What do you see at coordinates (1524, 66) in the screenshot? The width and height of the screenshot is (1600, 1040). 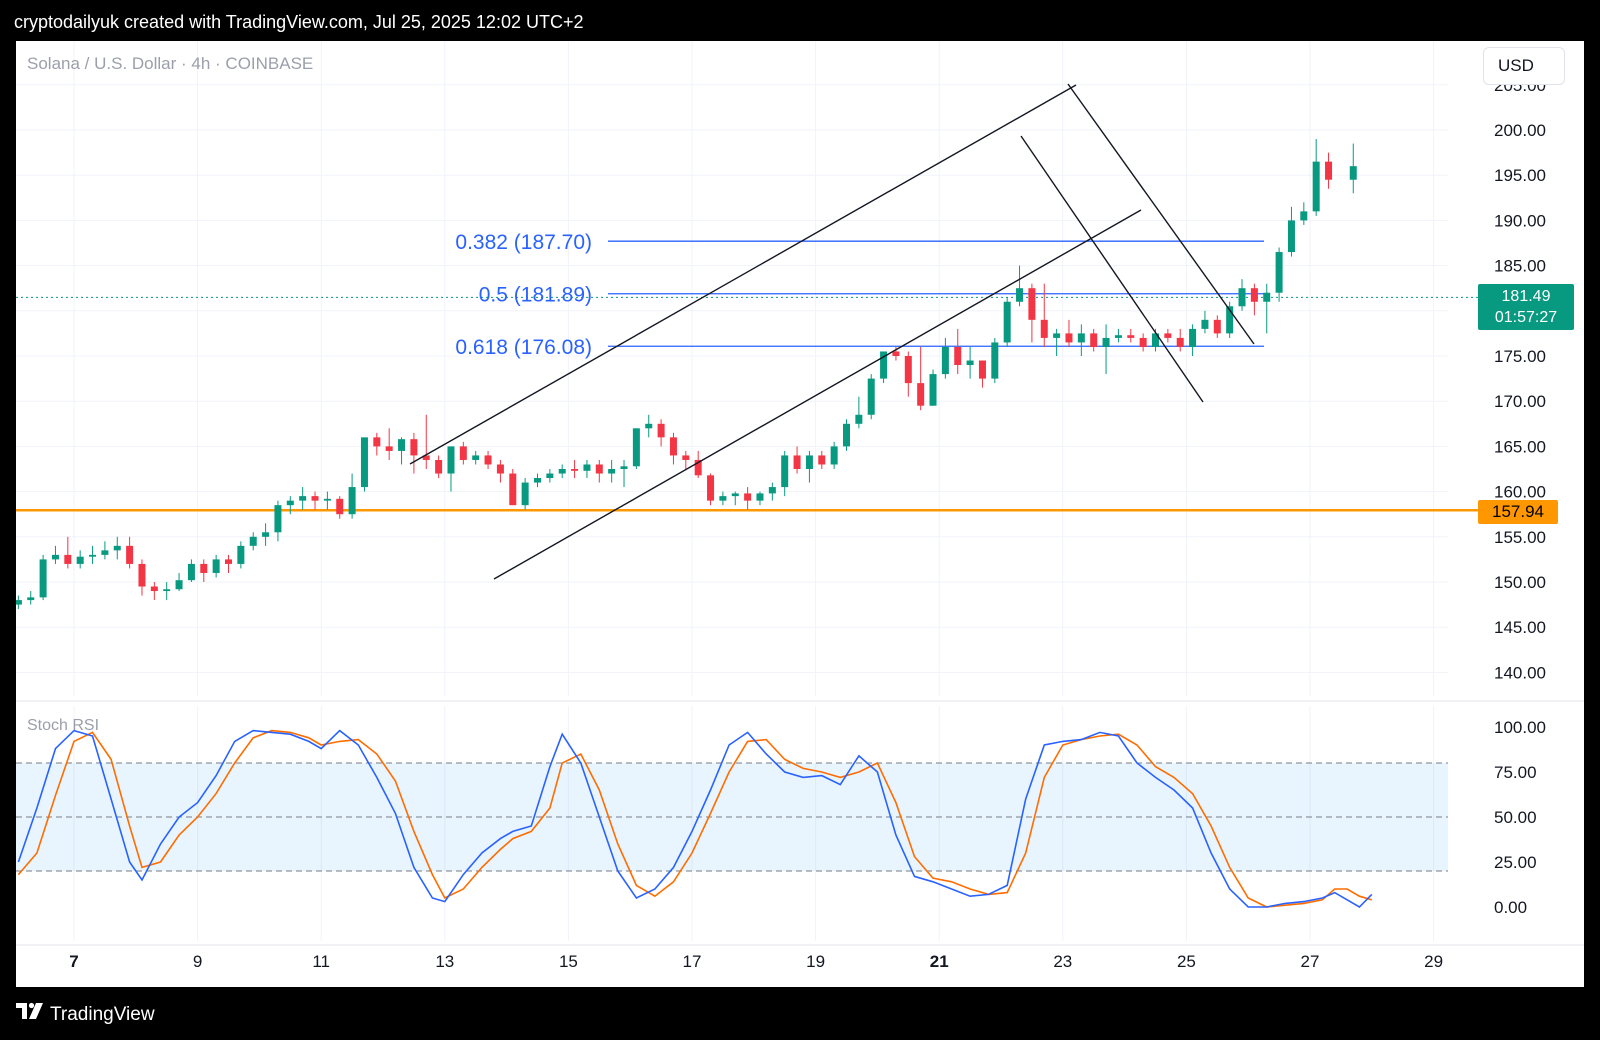 I see `currency-button: USD` at bounding box center [1524, 66].